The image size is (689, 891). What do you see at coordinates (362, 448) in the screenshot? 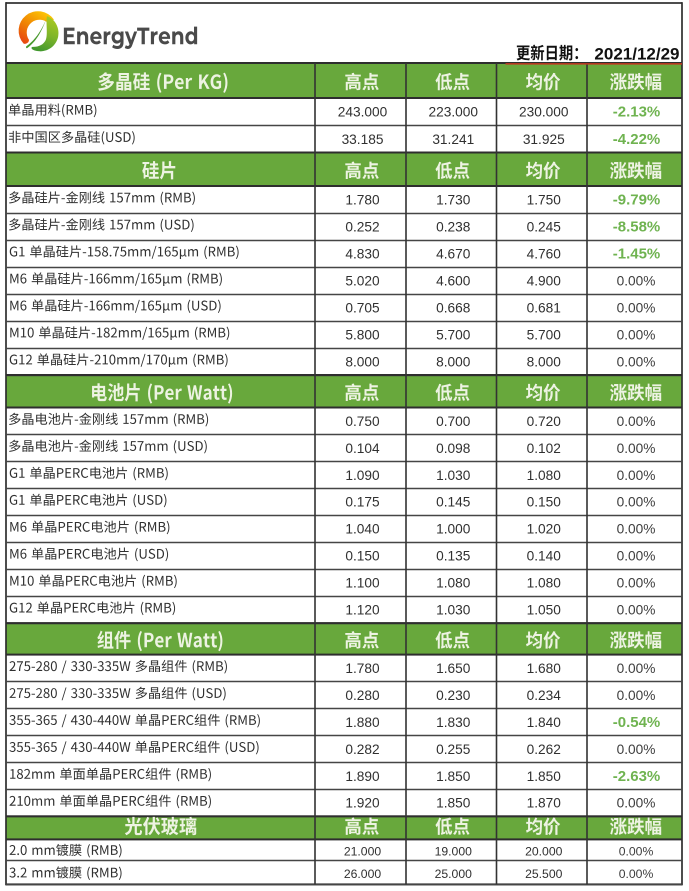
I see `svg-text: 0.104` at bounding box center [362, 448].